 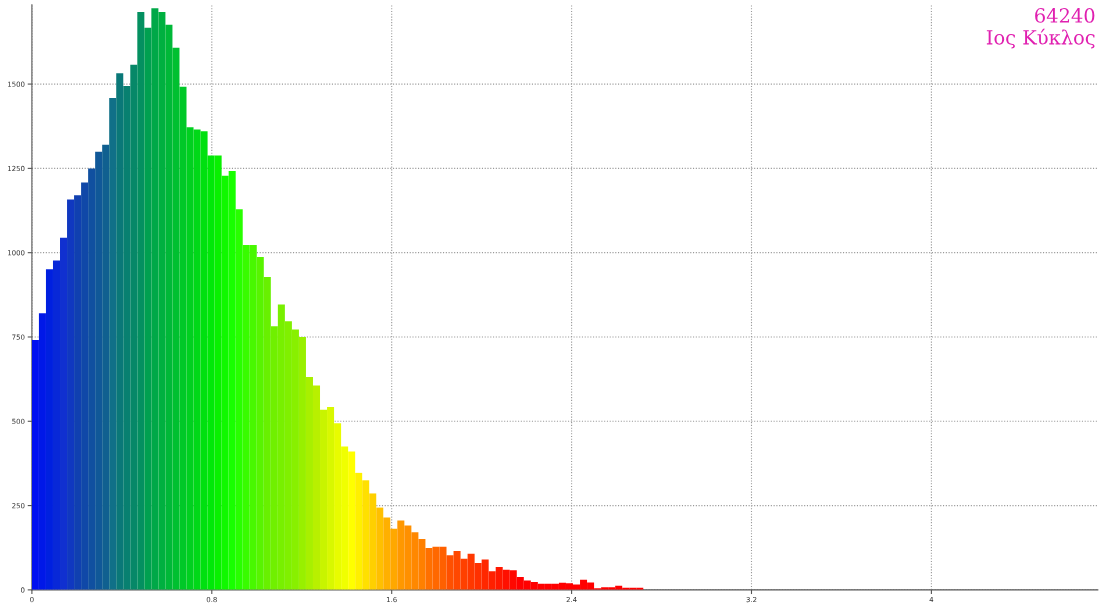 What do you see at coordinates (1065, 15) in the screenshot?
I see `annotation: 64240` at bounding box center [1065, 15].